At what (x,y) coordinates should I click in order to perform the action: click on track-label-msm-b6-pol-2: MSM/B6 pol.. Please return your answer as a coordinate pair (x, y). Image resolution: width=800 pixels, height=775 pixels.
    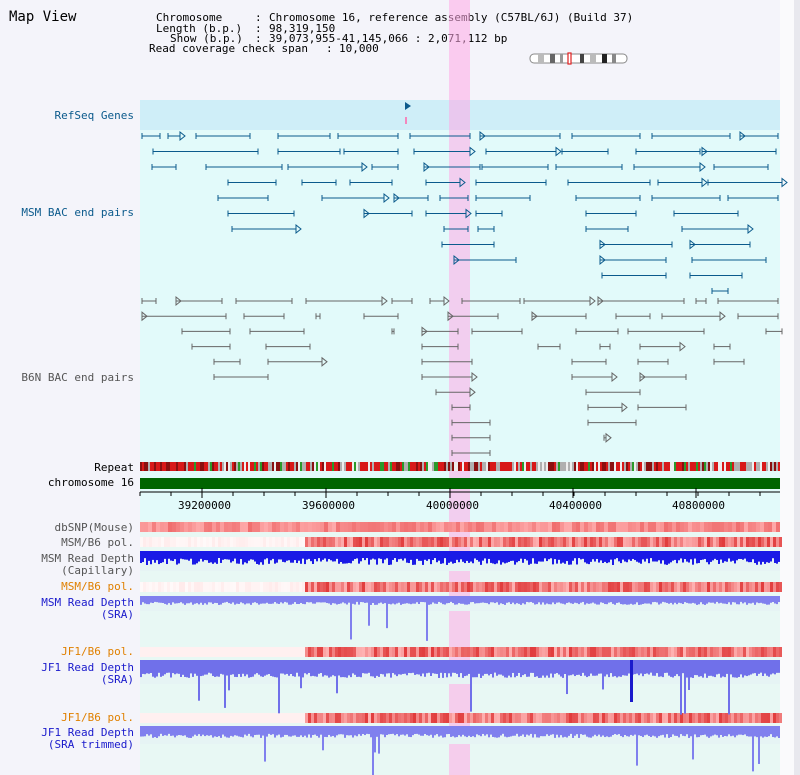
    Looking at the image, I should click on (97, 586).